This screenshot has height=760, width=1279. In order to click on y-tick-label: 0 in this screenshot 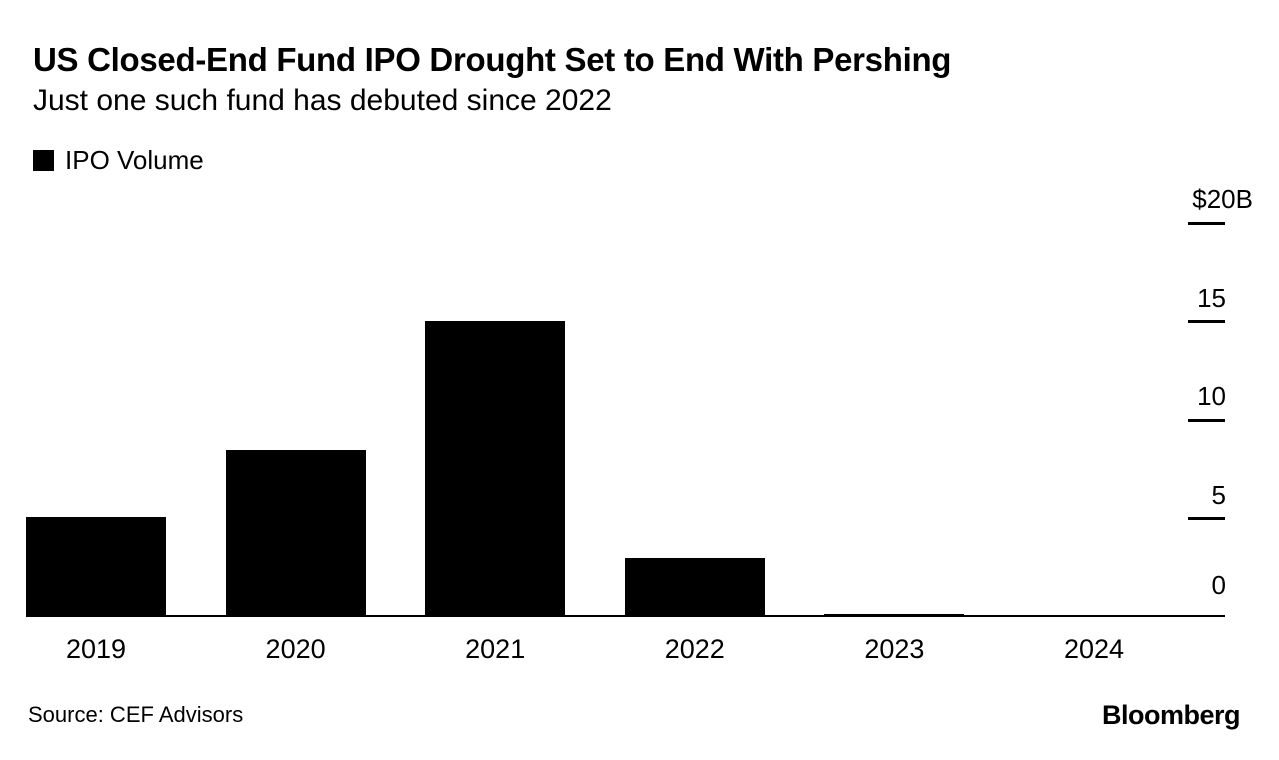, I will do `click(1218, 585)`.